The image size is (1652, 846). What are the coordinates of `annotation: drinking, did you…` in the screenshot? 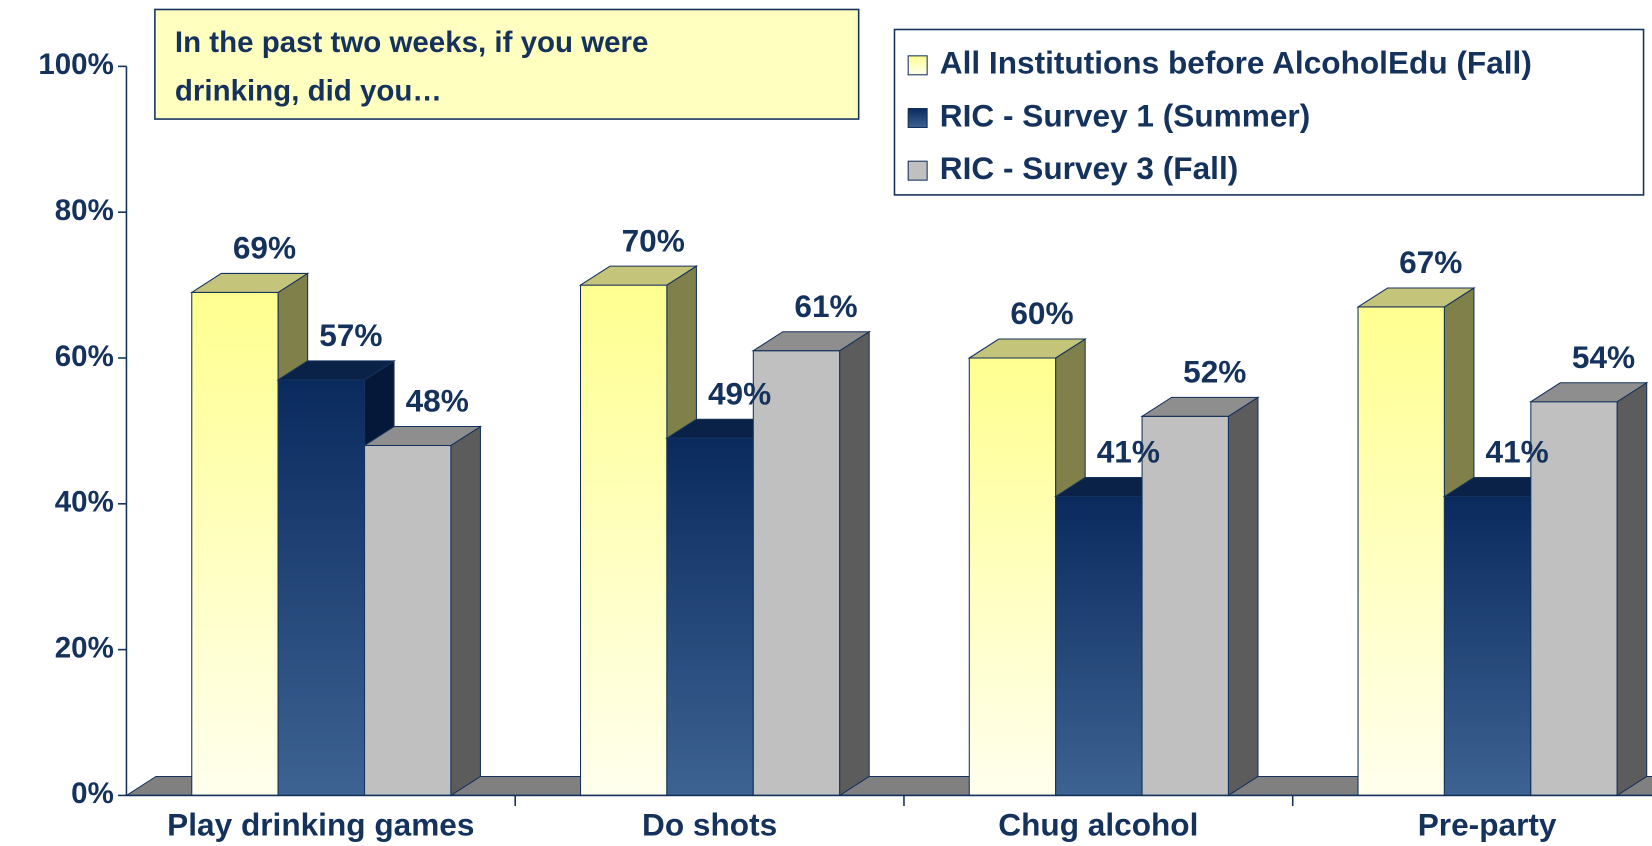 It's located at (308, 91).